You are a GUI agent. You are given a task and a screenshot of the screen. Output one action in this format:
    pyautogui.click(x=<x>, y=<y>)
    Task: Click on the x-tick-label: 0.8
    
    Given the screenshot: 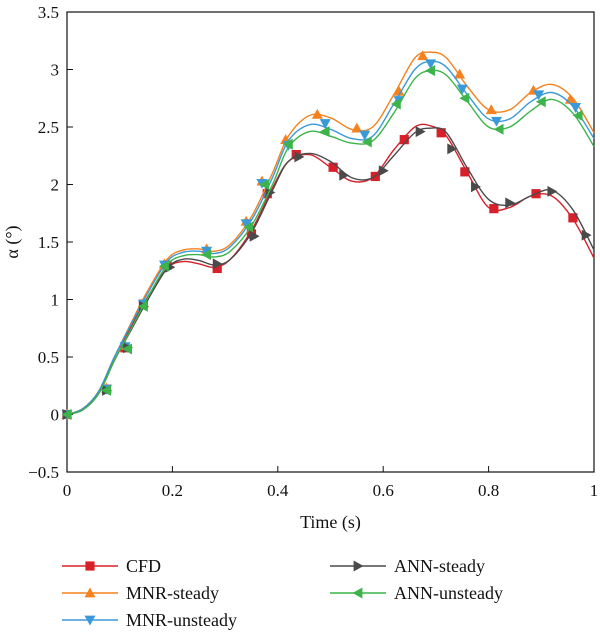 What is the action you would take?
    pyautogui.click(x=488, y=490)
    